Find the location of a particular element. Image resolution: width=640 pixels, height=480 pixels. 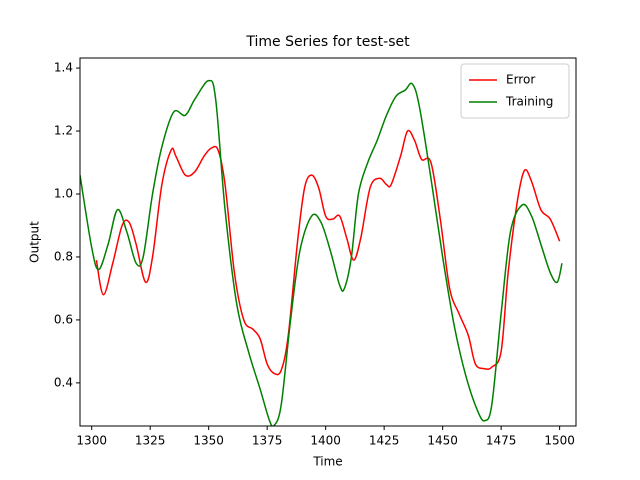

x-tick-label: 1500 is located at coordinates (559, 441).